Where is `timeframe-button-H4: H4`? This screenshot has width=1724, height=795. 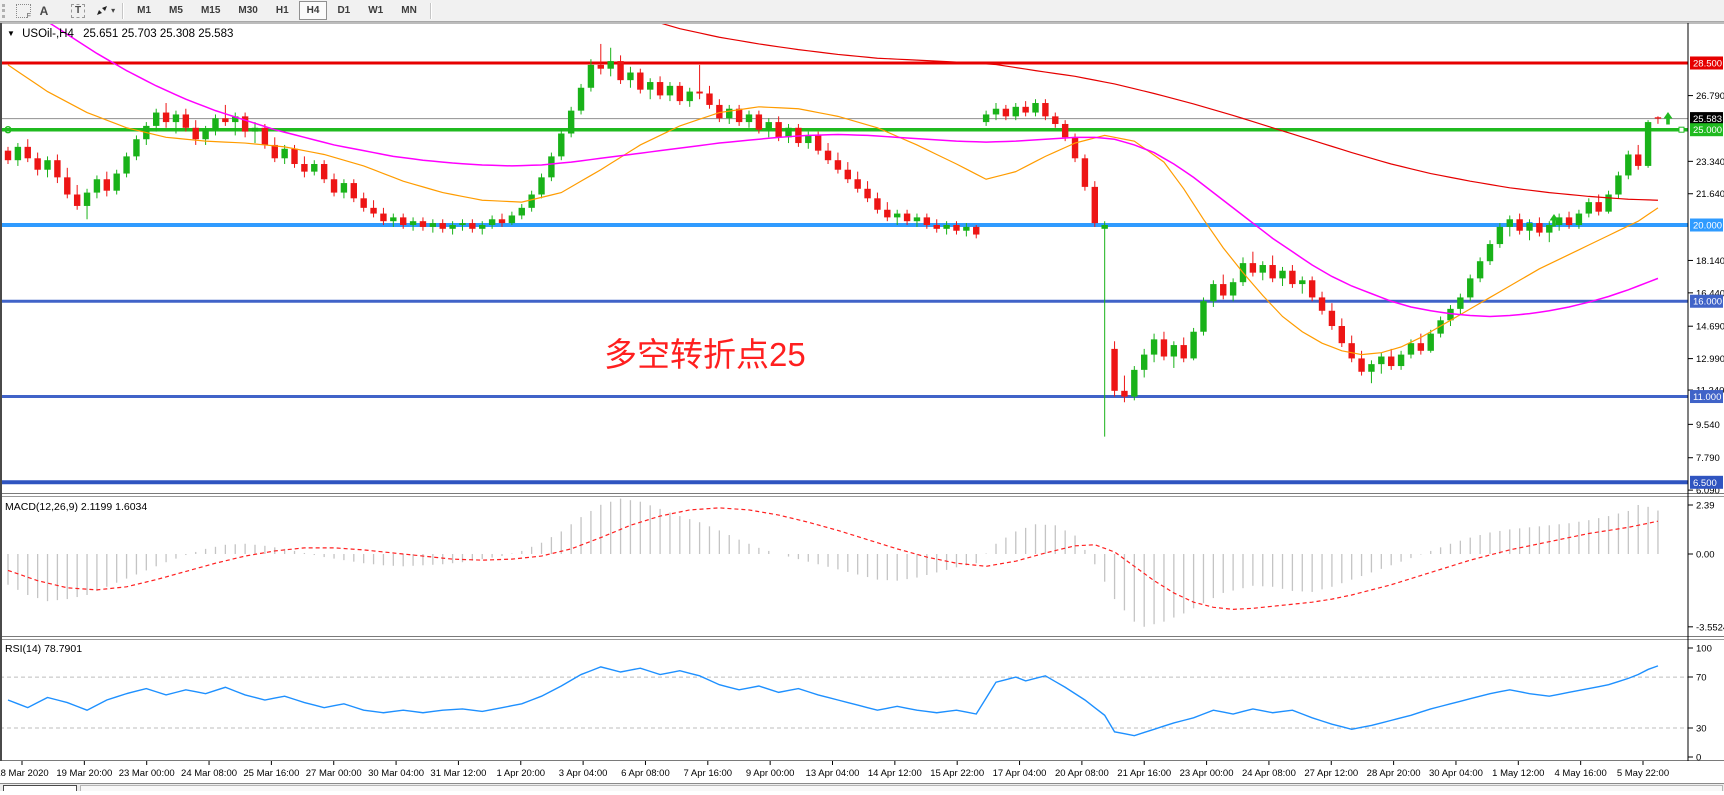 timeframe-button-H4: H4 is located at coordinates (313, 10).